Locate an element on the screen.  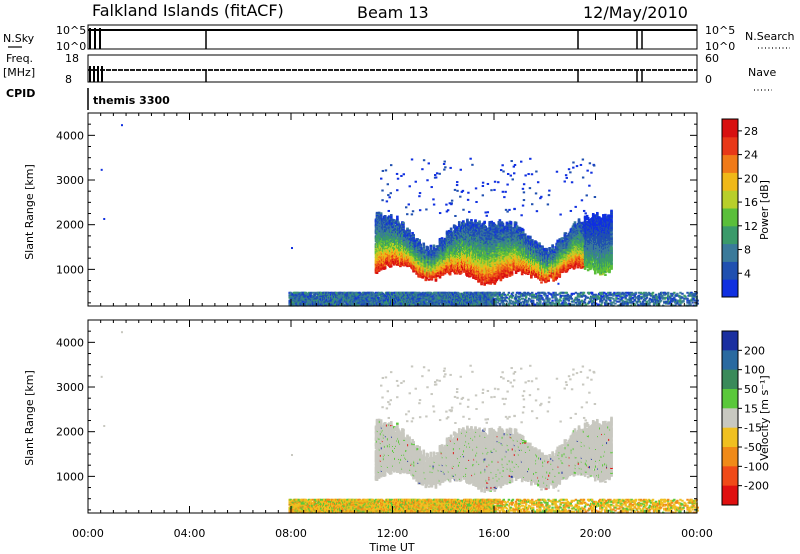
nsky-tick-top: 10^5 is located at coordinates (71, 30).